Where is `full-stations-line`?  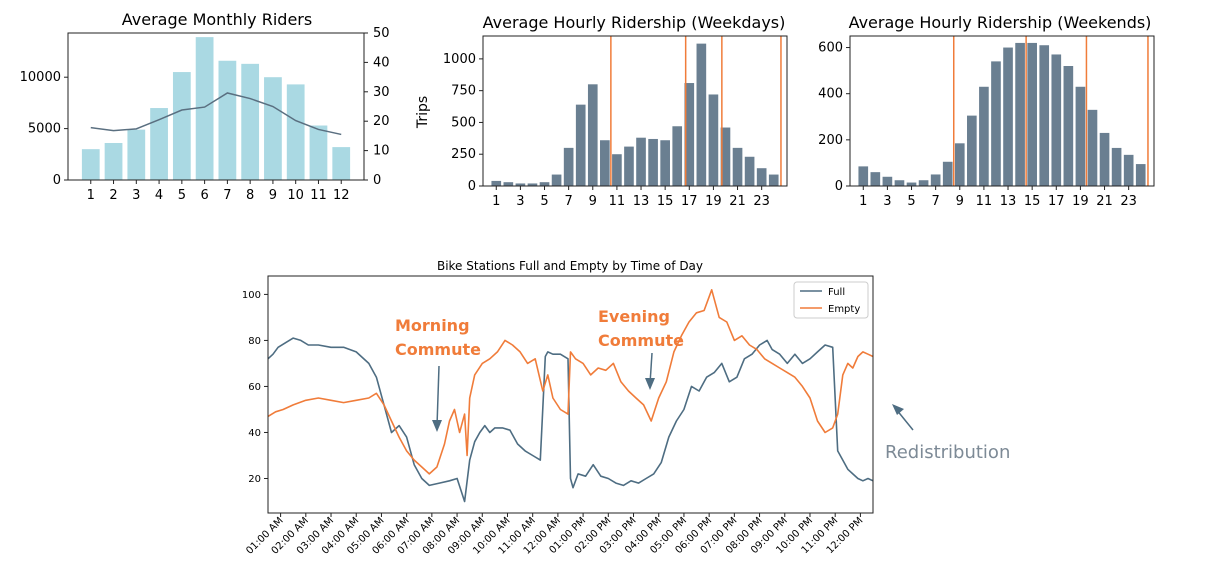
full-stations-line is located at coordinates (570, 420).